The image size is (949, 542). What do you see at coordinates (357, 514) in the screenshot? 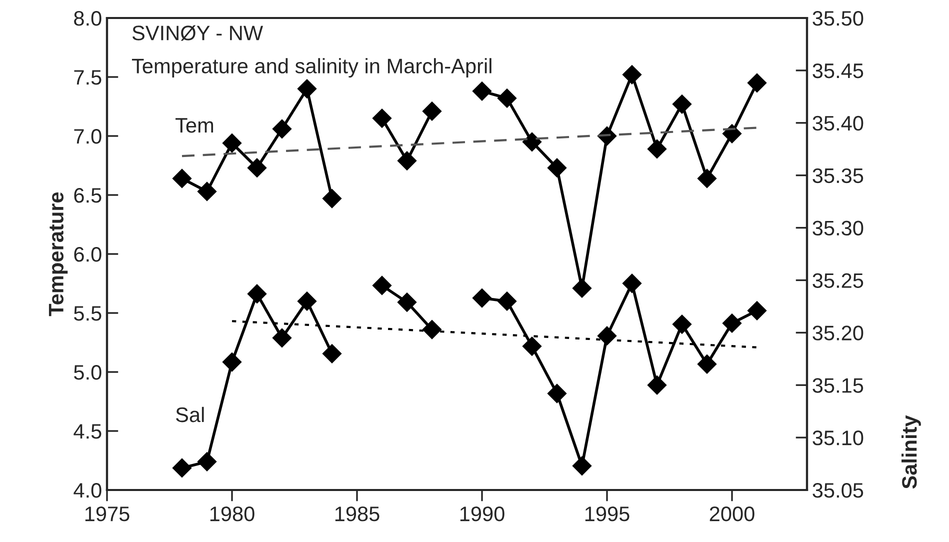
I see `x-tick-label: 1985` at bounding box center [357, 514].